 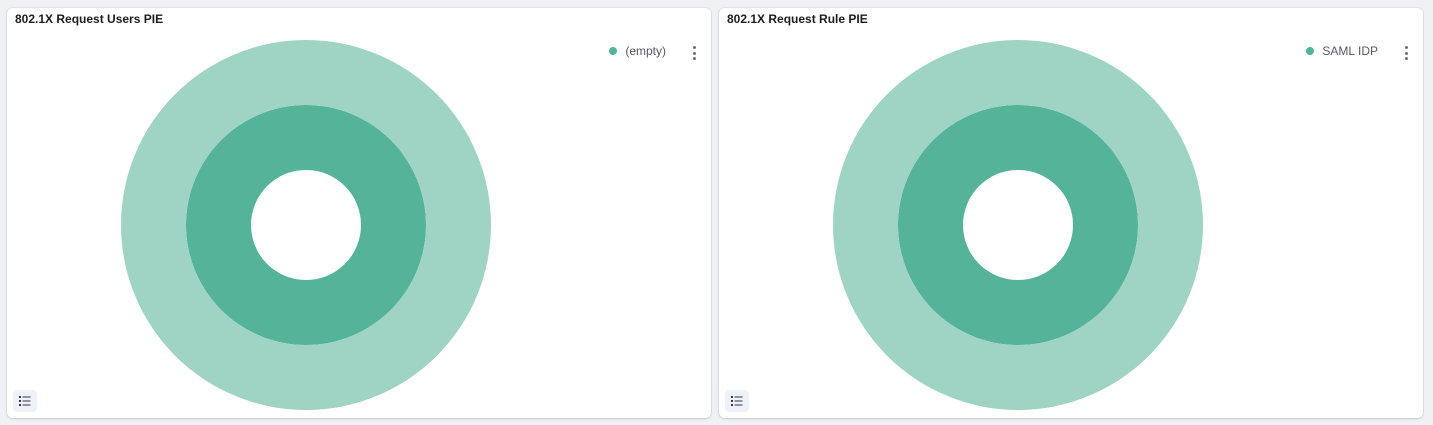 What do you see at coordinates (89, 19) in the screenshot?
I see `panel-title: 802.1X Request Users PIE` at bounding box center [89, 19].